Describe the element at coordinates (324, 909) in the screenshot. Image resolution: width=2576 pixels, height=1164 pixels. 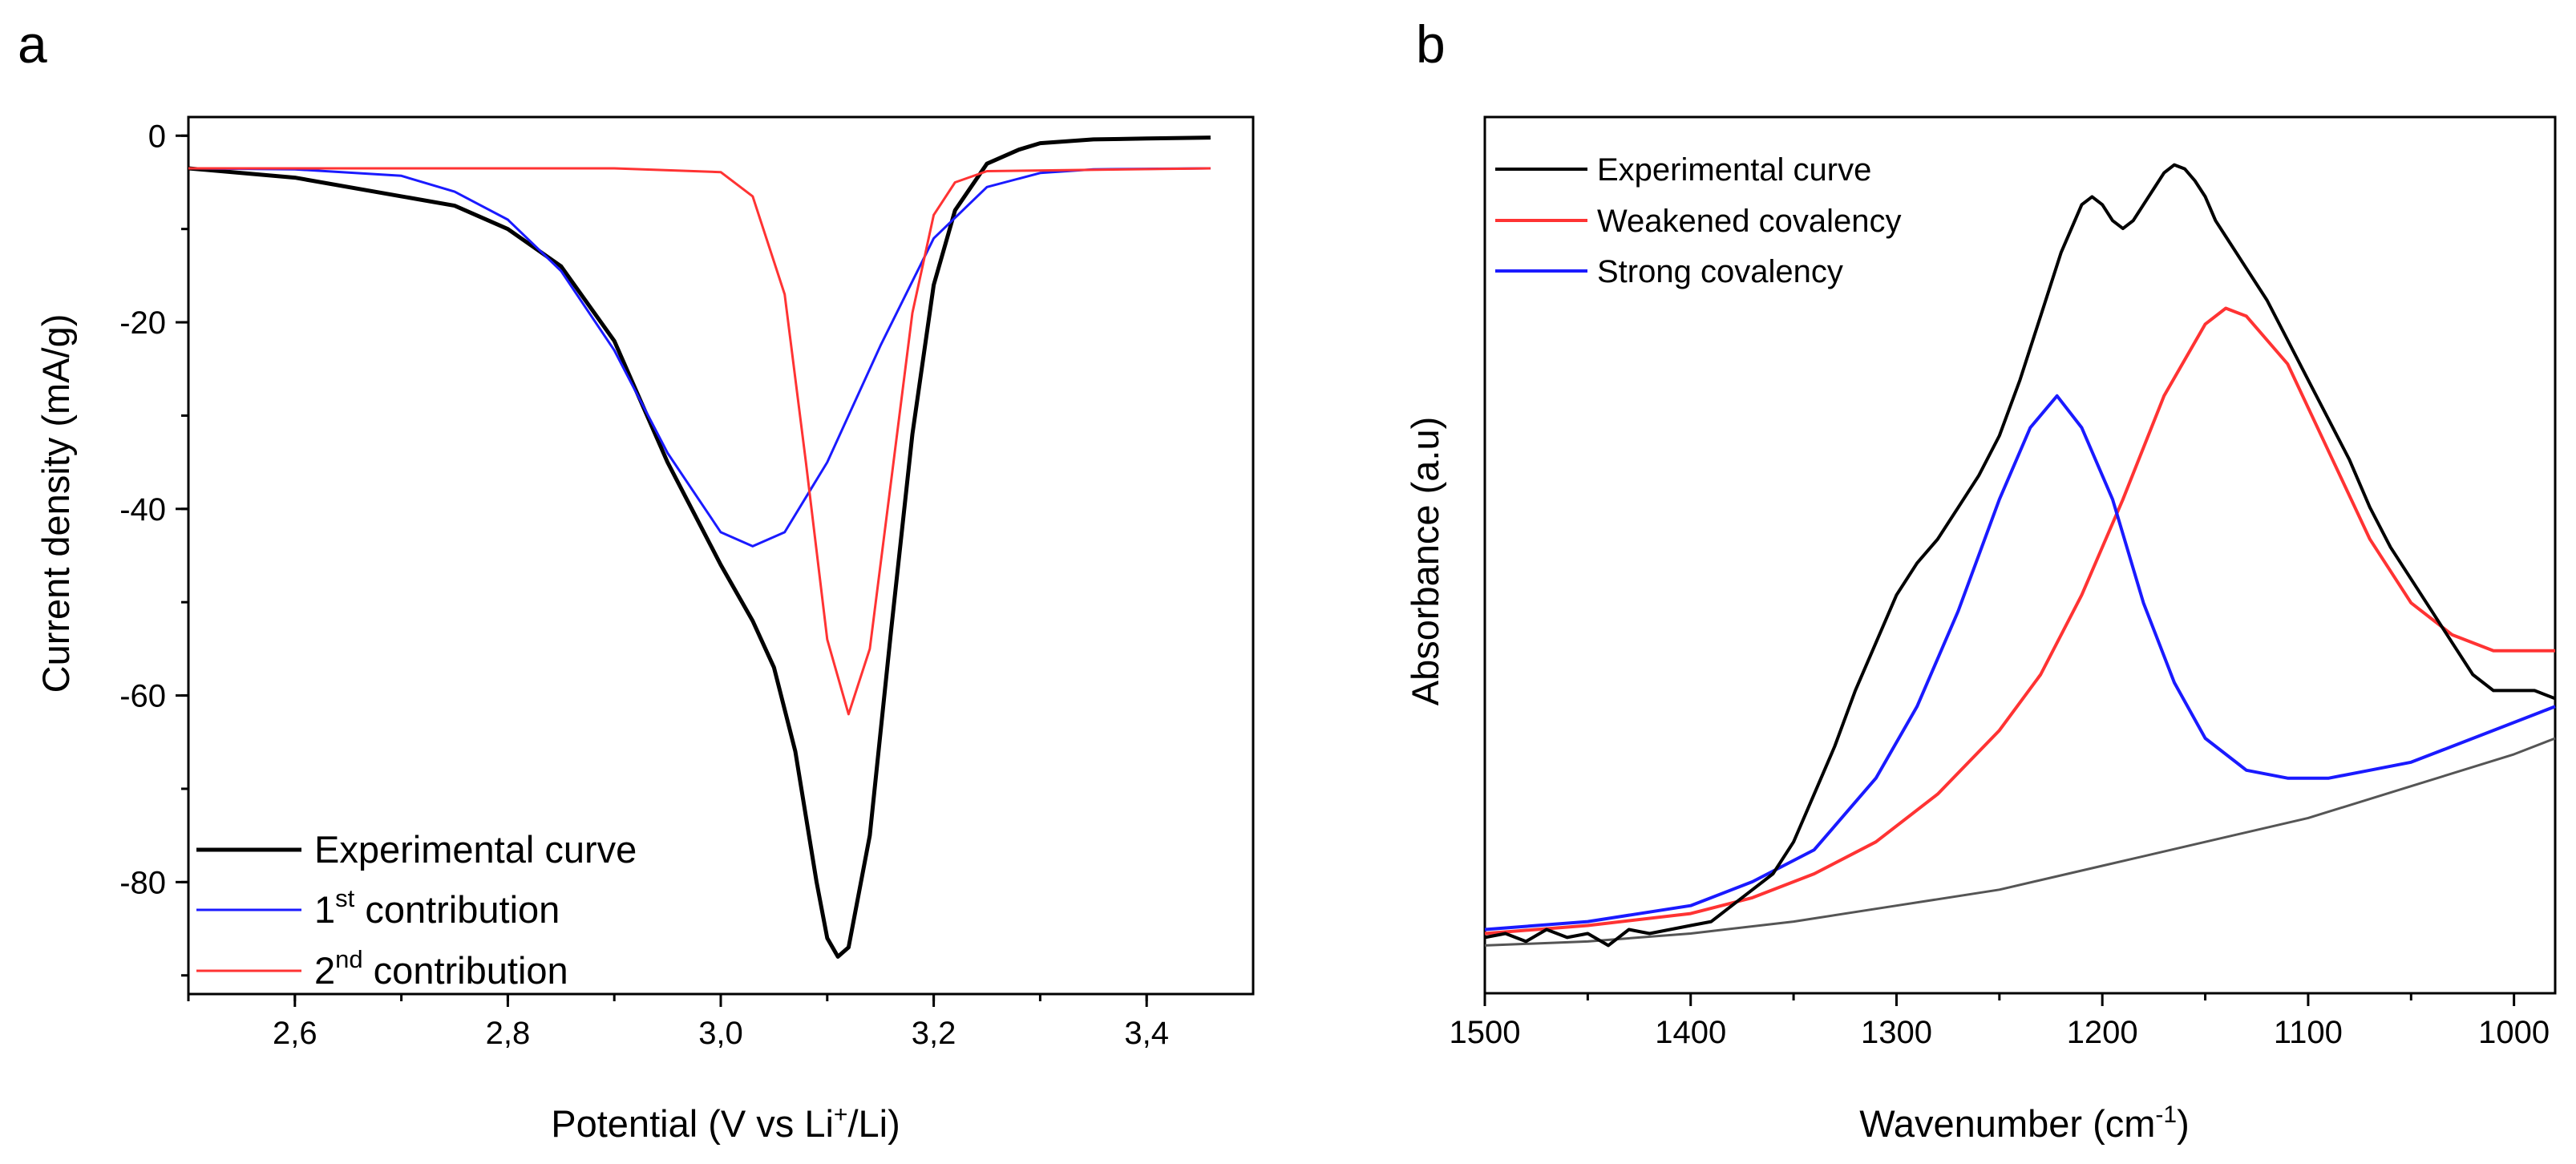
I see `legend-label-a-main: 1` at that location.